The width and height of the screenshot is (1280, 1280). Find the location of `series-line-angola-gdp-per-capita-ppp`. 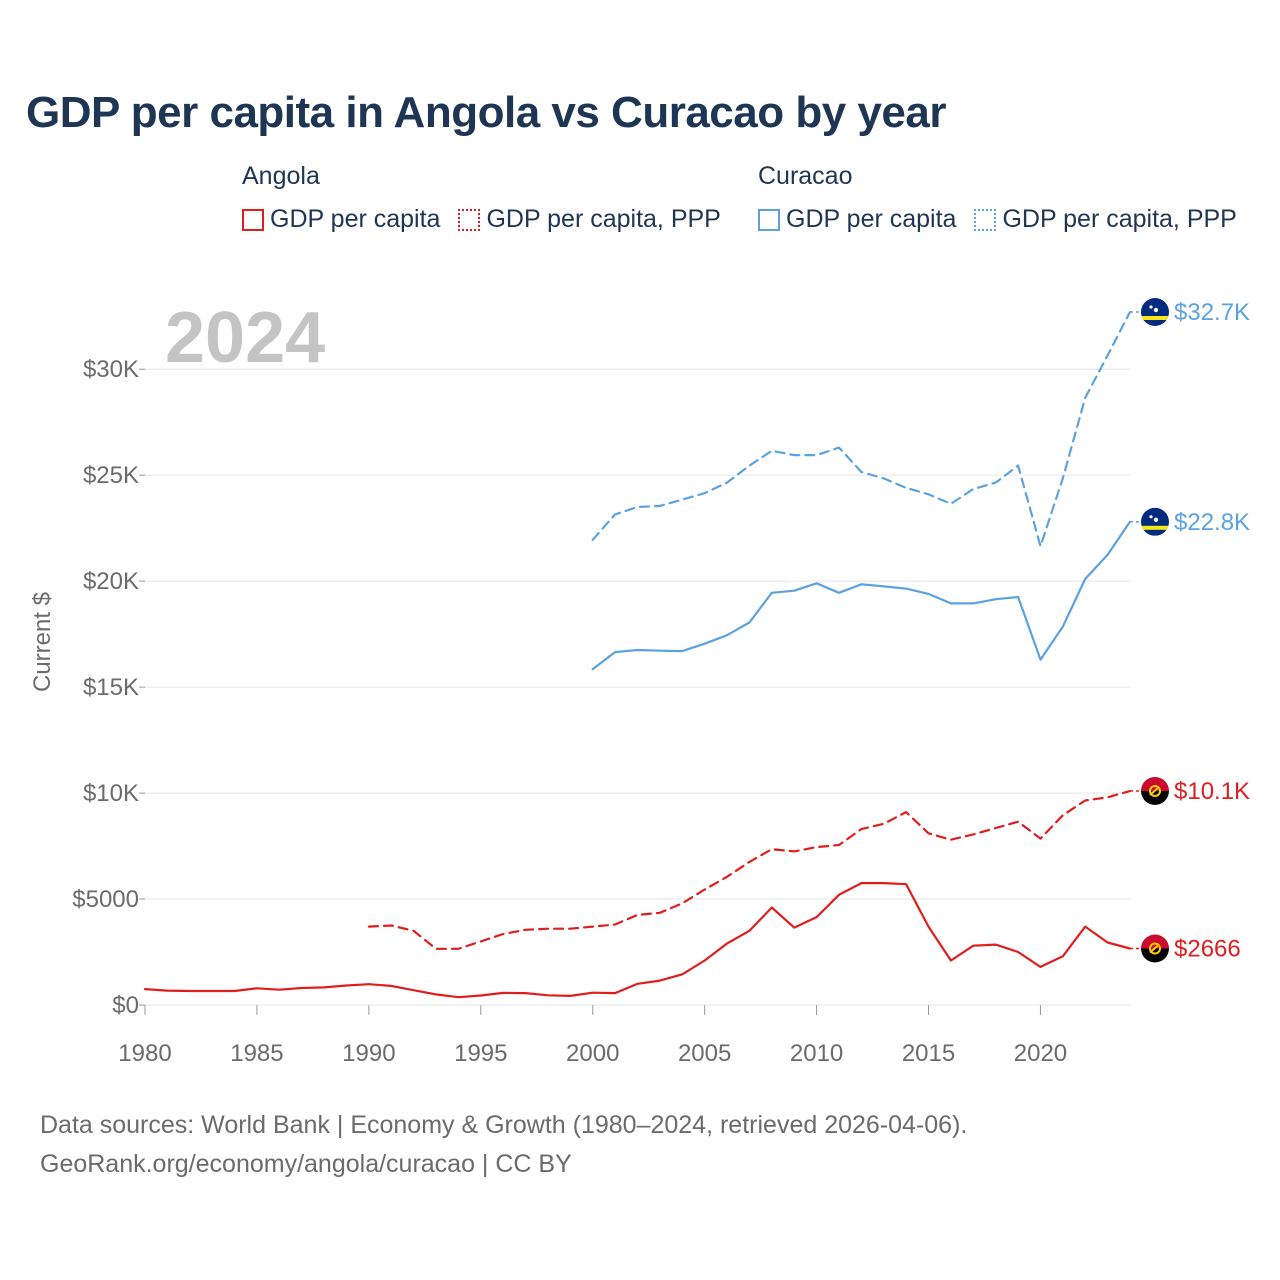

series-line-angola-gdp-per-capita-ppp is located at coordinates (749, 869).